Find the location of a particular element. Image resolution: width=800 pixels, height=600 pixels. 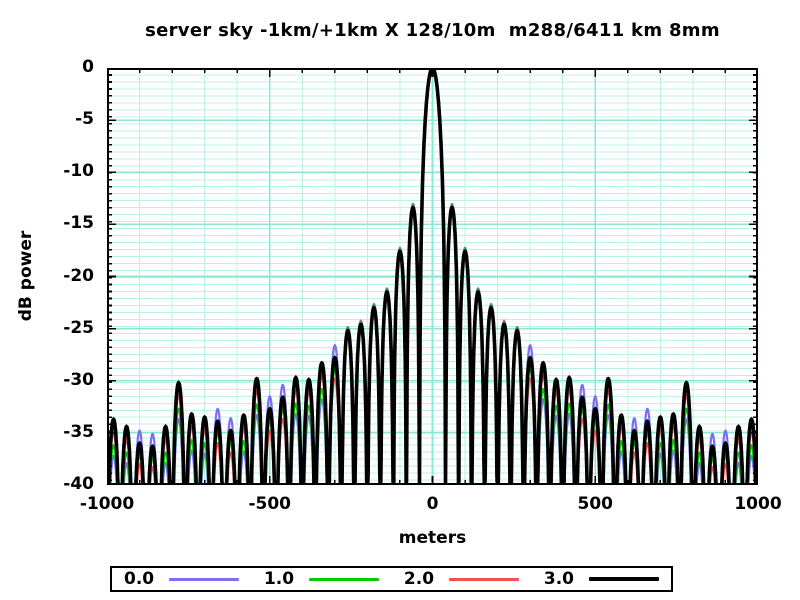

legend-item: 1.0 is located at coordinates (321, 578).